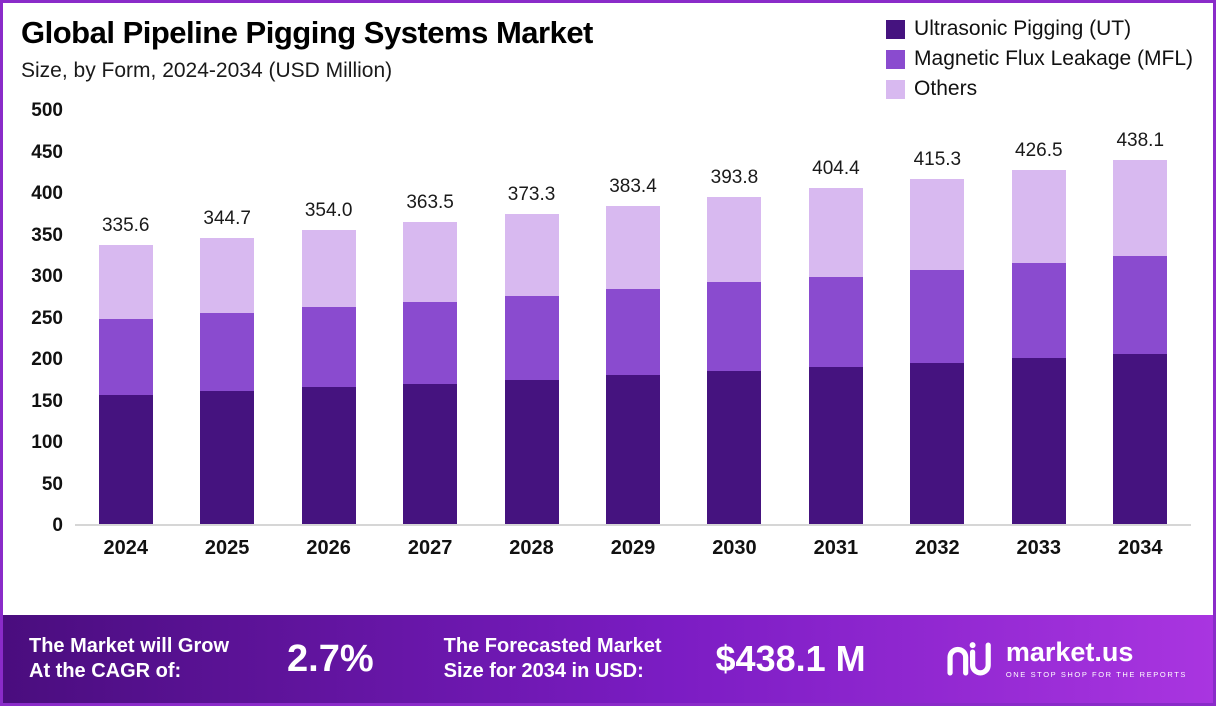  I want to click on y-tick-label: 150, so click(47, 401).